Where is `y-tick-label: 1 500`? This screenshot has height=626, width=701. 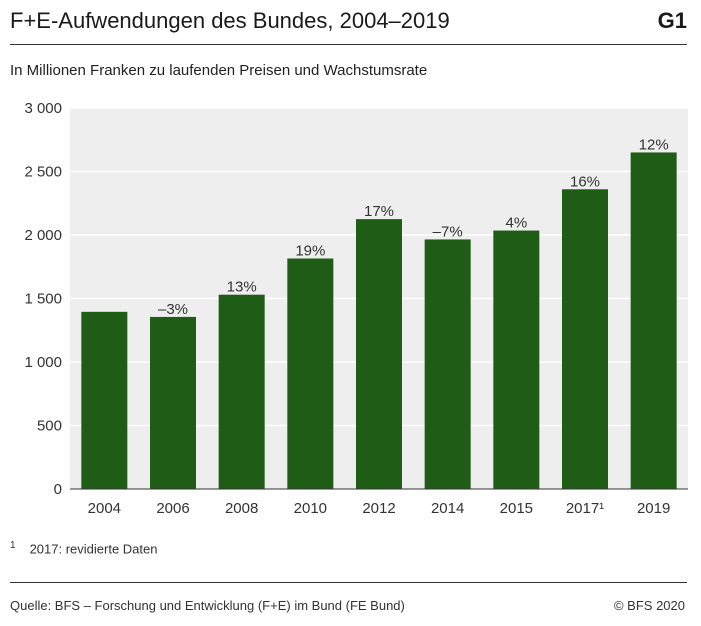
y-tick-label: 1 500 is located at coordinates (43, 299).